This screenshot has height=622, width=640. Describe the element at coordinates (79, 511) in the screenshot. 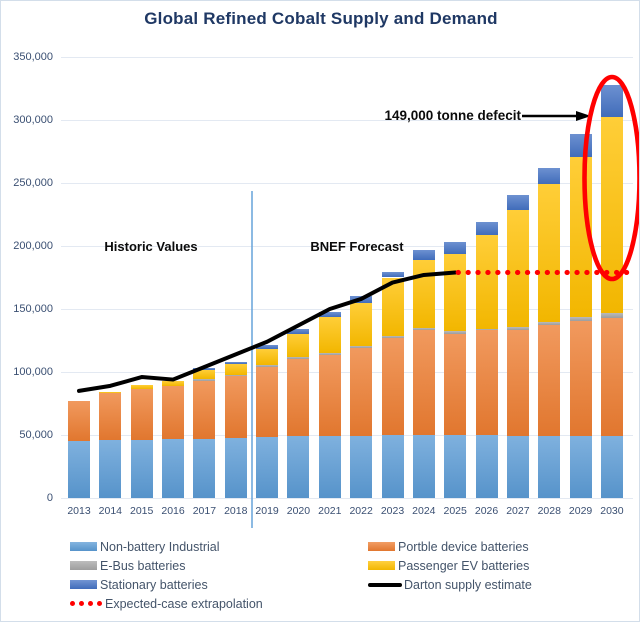

I see `x-axis-label: 2013` at that location.